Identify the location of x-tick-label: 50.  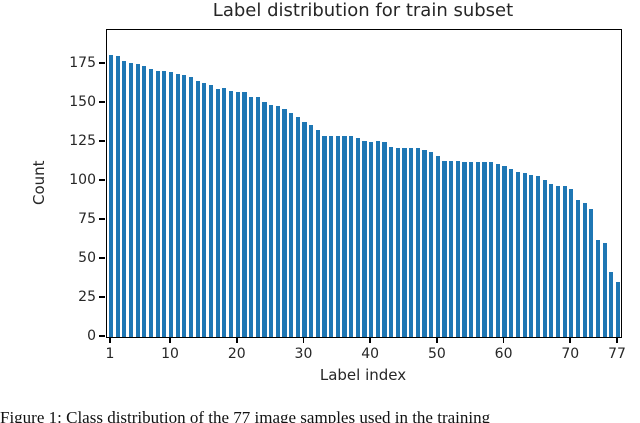
(436, 354).